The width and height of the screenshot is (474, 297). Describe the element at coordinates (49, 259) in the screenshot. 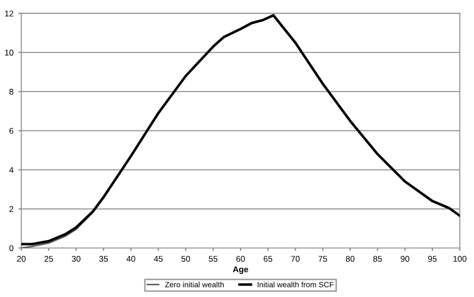

I see `x-tick-label: 25` at that location.